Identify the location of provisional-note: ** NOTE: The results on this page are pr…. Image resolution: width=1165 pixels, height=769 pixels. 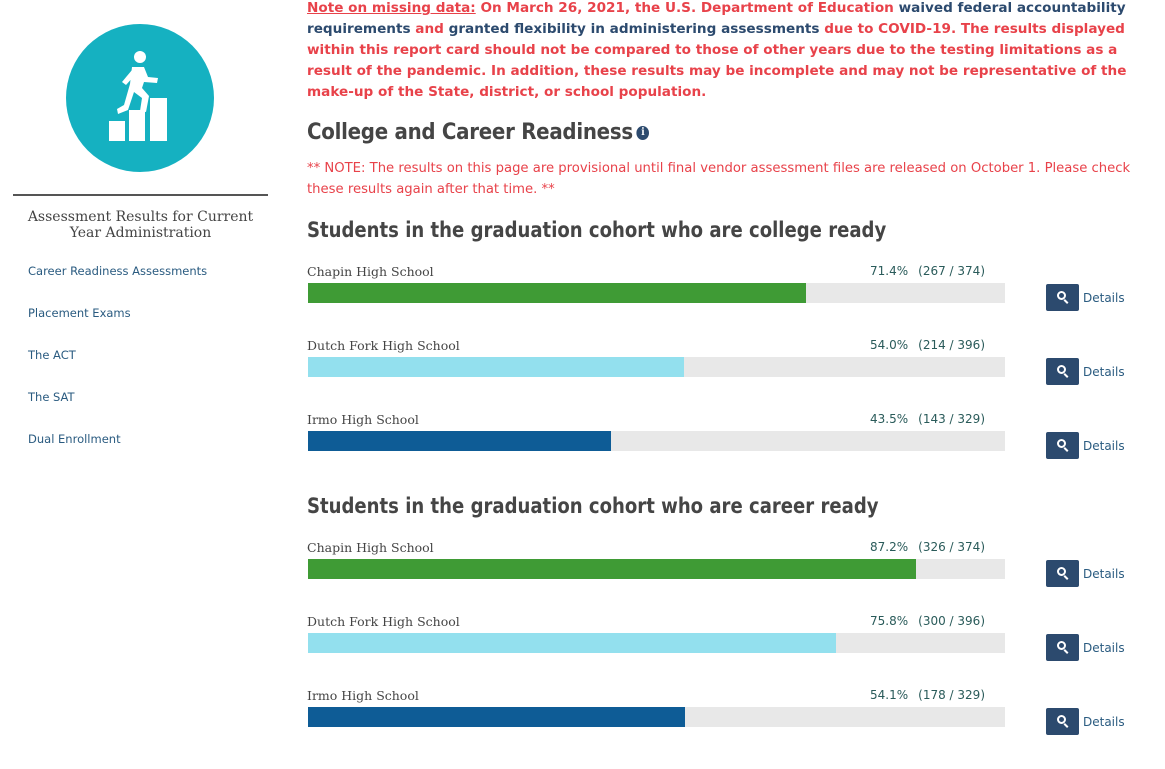
(719, 179).